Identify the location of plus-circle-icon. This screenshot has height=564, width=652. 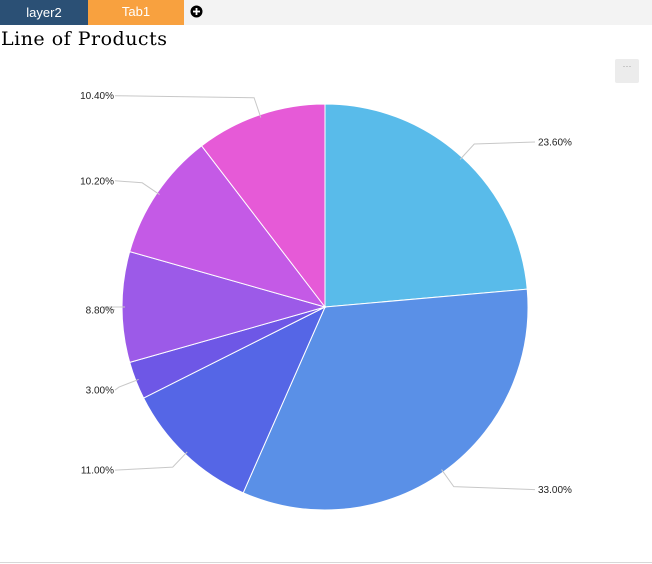
(196, 11).